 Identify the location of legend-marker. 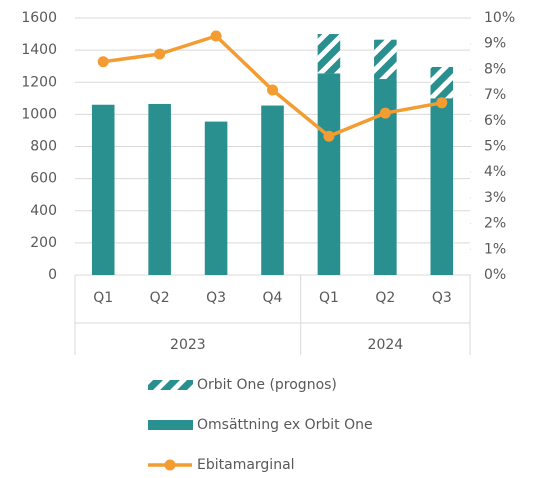
(170, 465).